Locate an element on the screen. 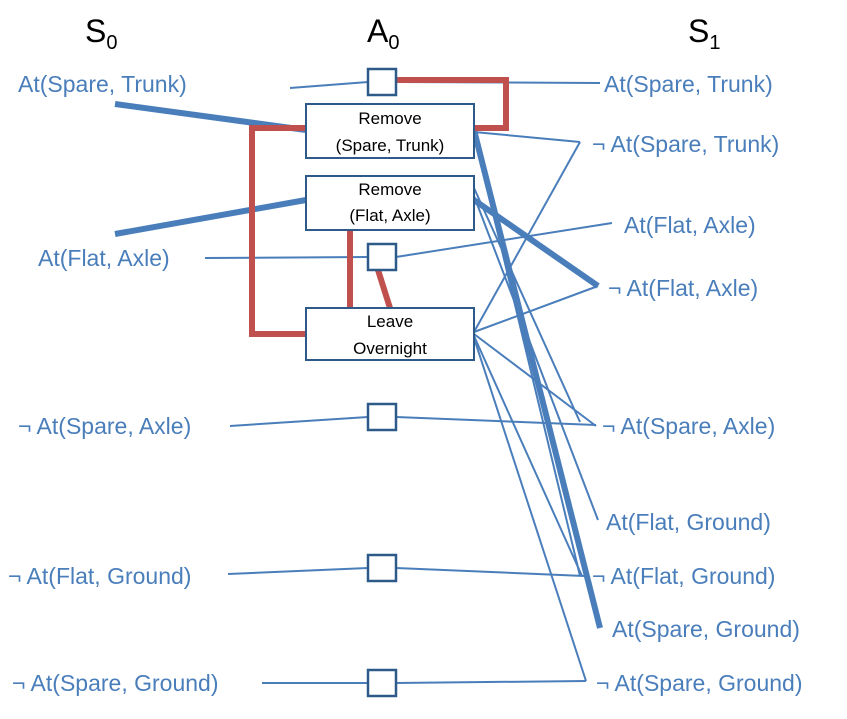 This screenshot has width=847, height=719. edge-s0-flat-ground-noop is located at coordinates (298, 571).